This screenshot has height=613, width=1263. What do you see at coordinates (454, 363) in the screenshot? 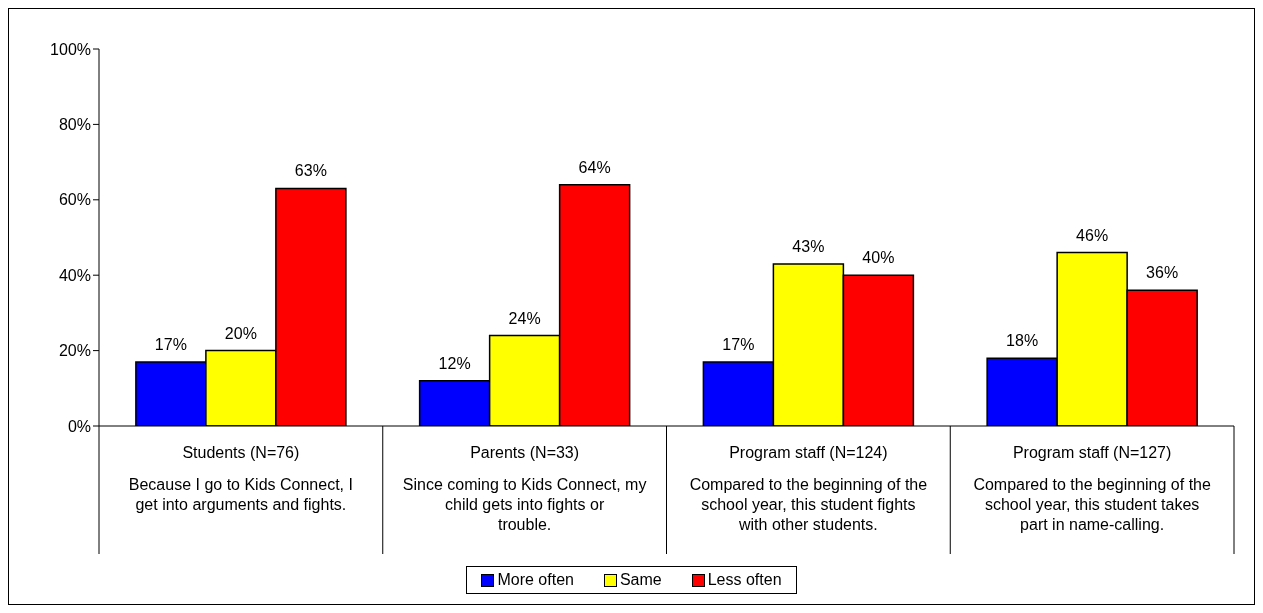
I see `text: 12%` at bounding box center [454, 363].